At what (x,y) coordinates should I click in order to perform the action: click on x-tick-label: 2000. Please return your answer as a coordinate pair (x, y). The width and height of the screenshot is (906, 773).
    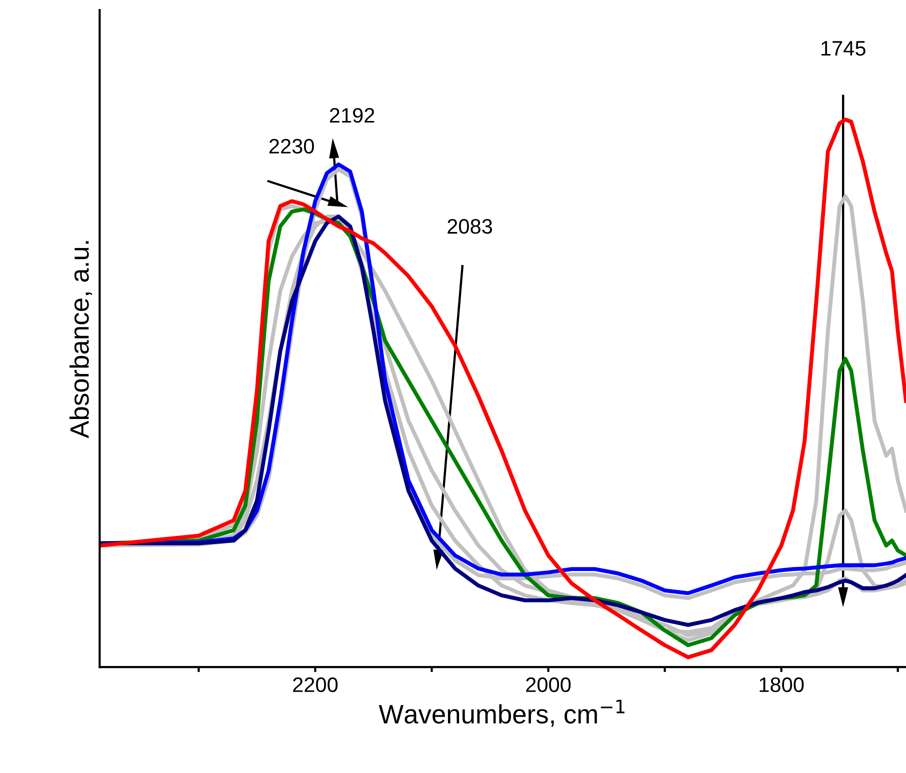
    Looking at the image, I should click on (548, 684).